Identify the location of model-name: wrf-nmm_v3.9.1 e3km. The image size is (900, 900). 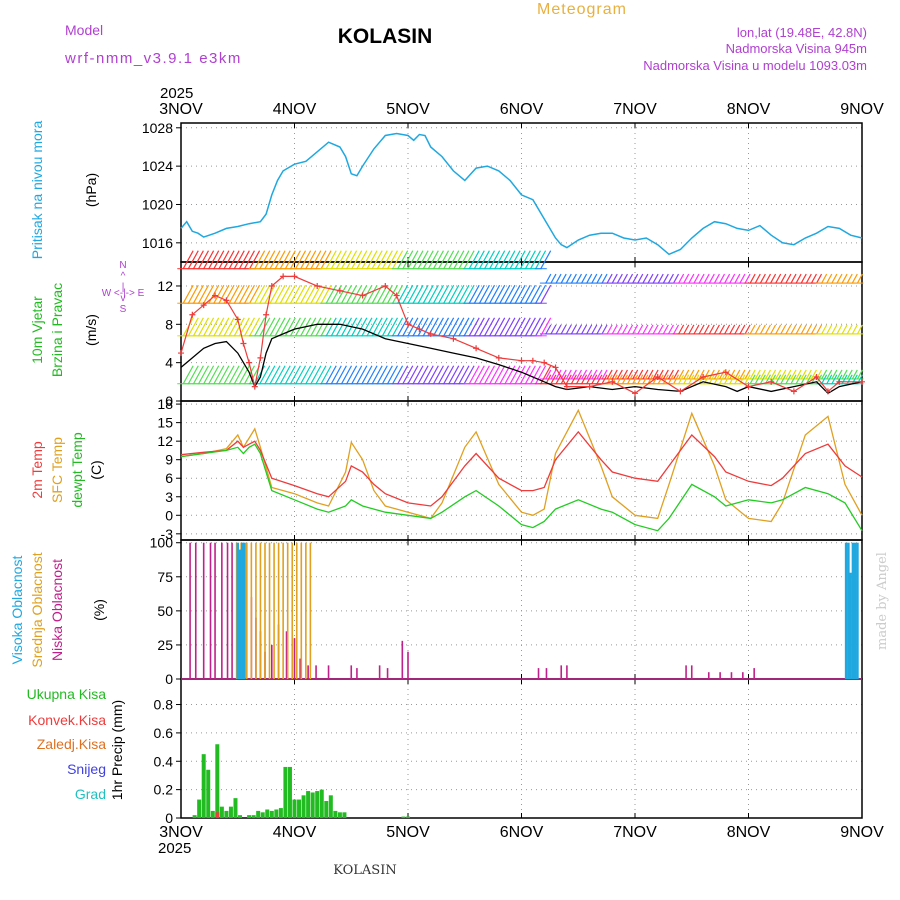
(153, 58).